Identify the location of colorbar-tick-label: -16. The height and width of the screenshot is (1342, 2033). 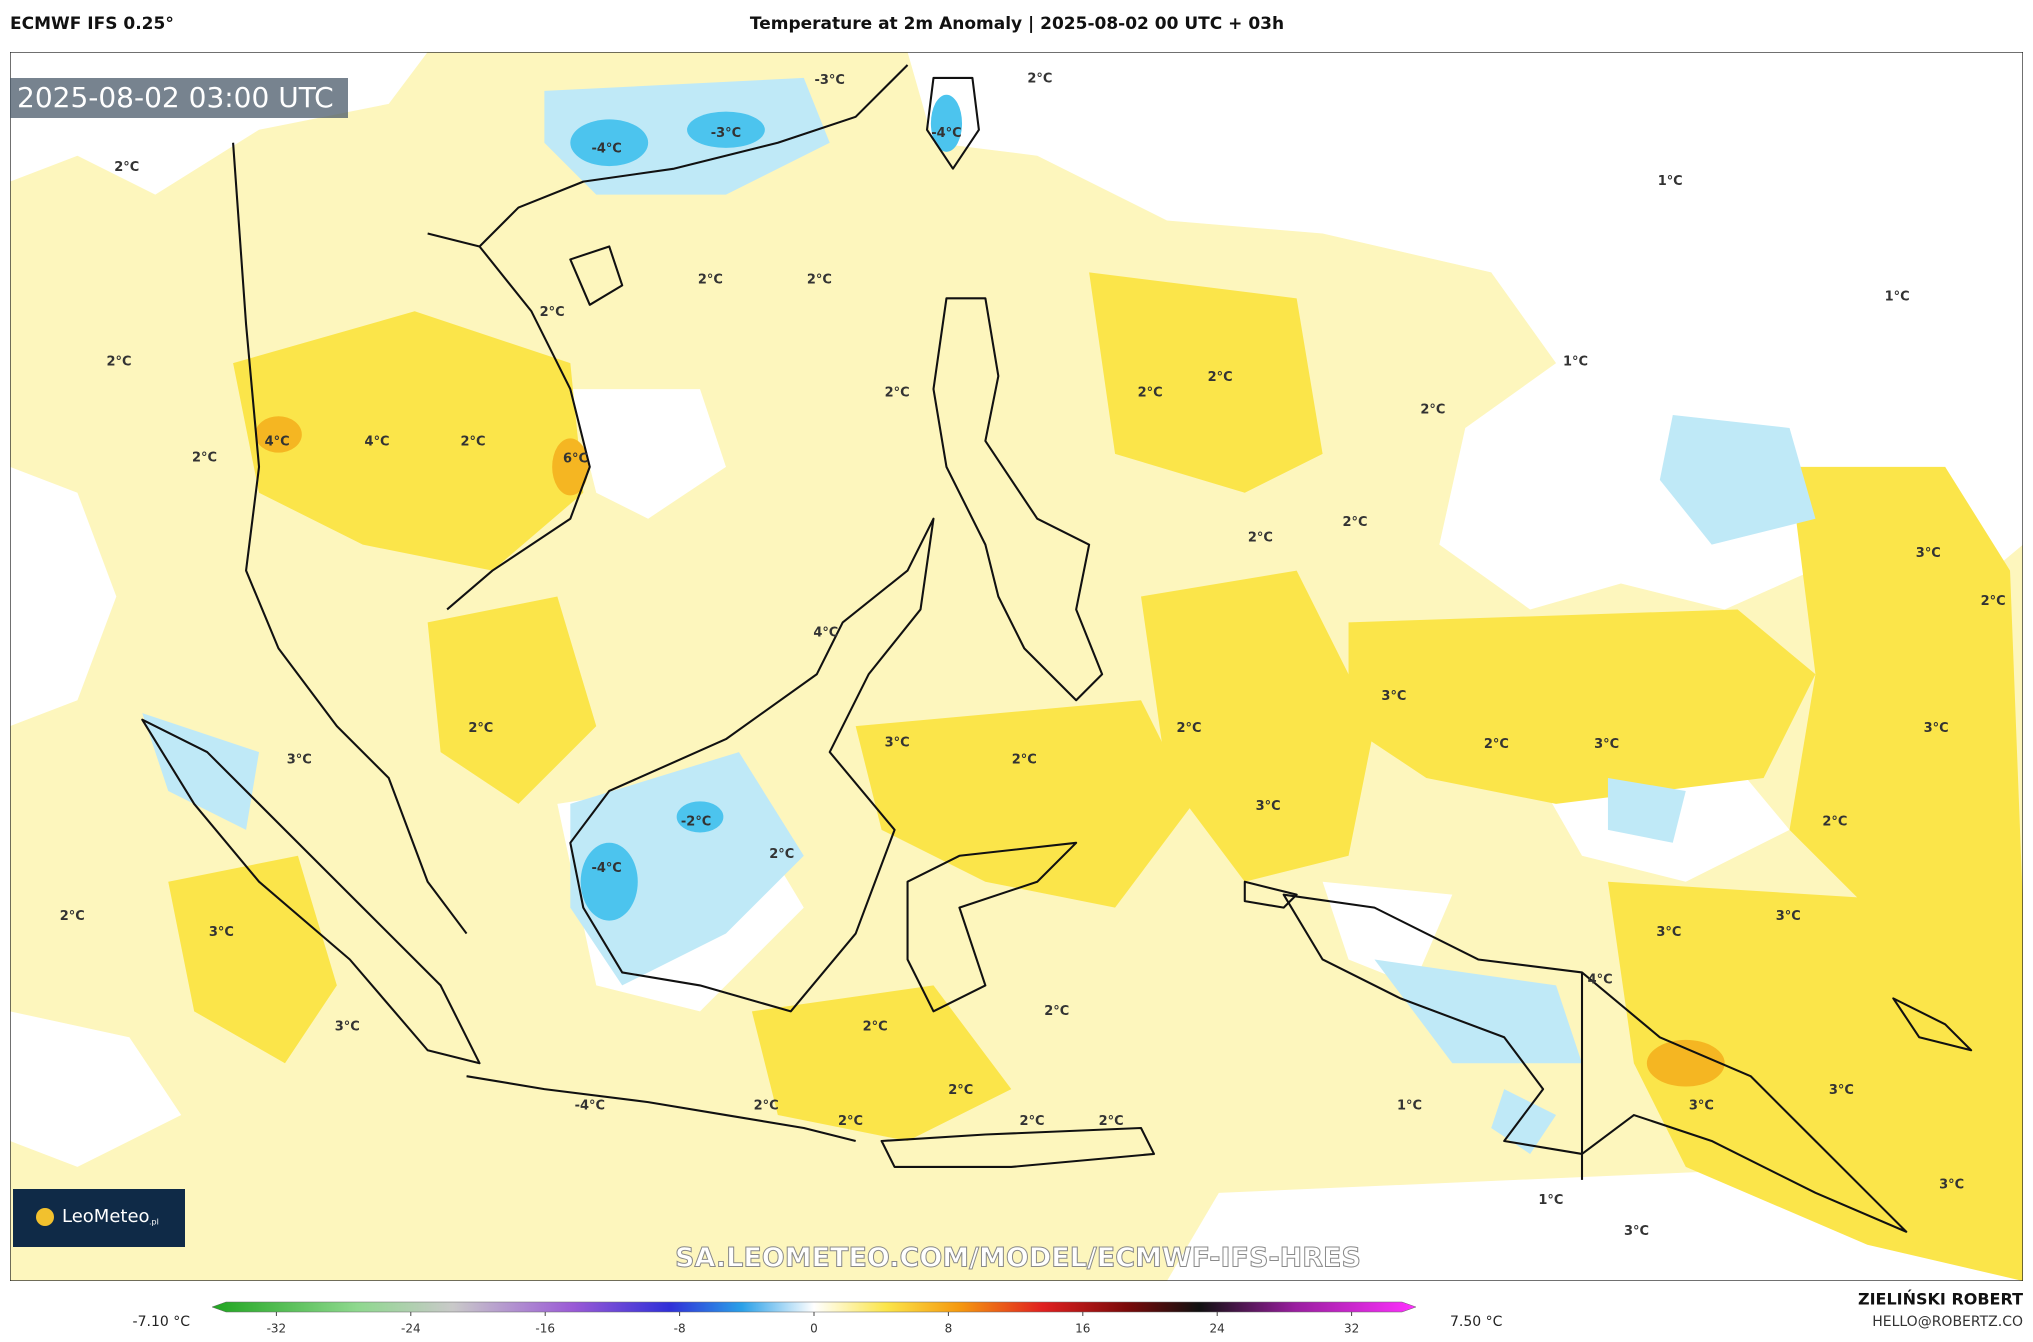
(545, 1329).